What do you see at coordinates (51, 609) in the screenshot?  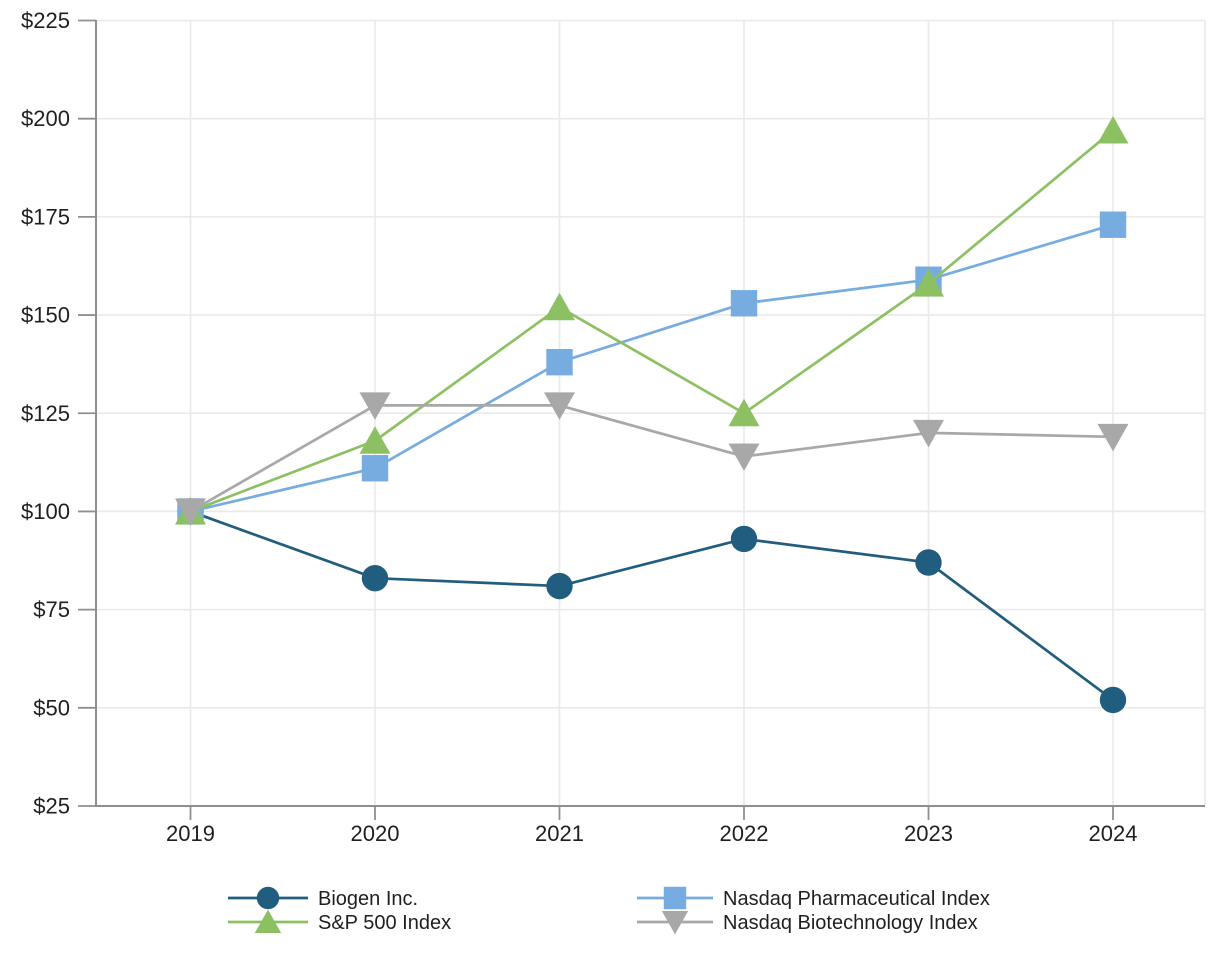 I see `y-tick-label: $75` at bounding box center [51, 609].